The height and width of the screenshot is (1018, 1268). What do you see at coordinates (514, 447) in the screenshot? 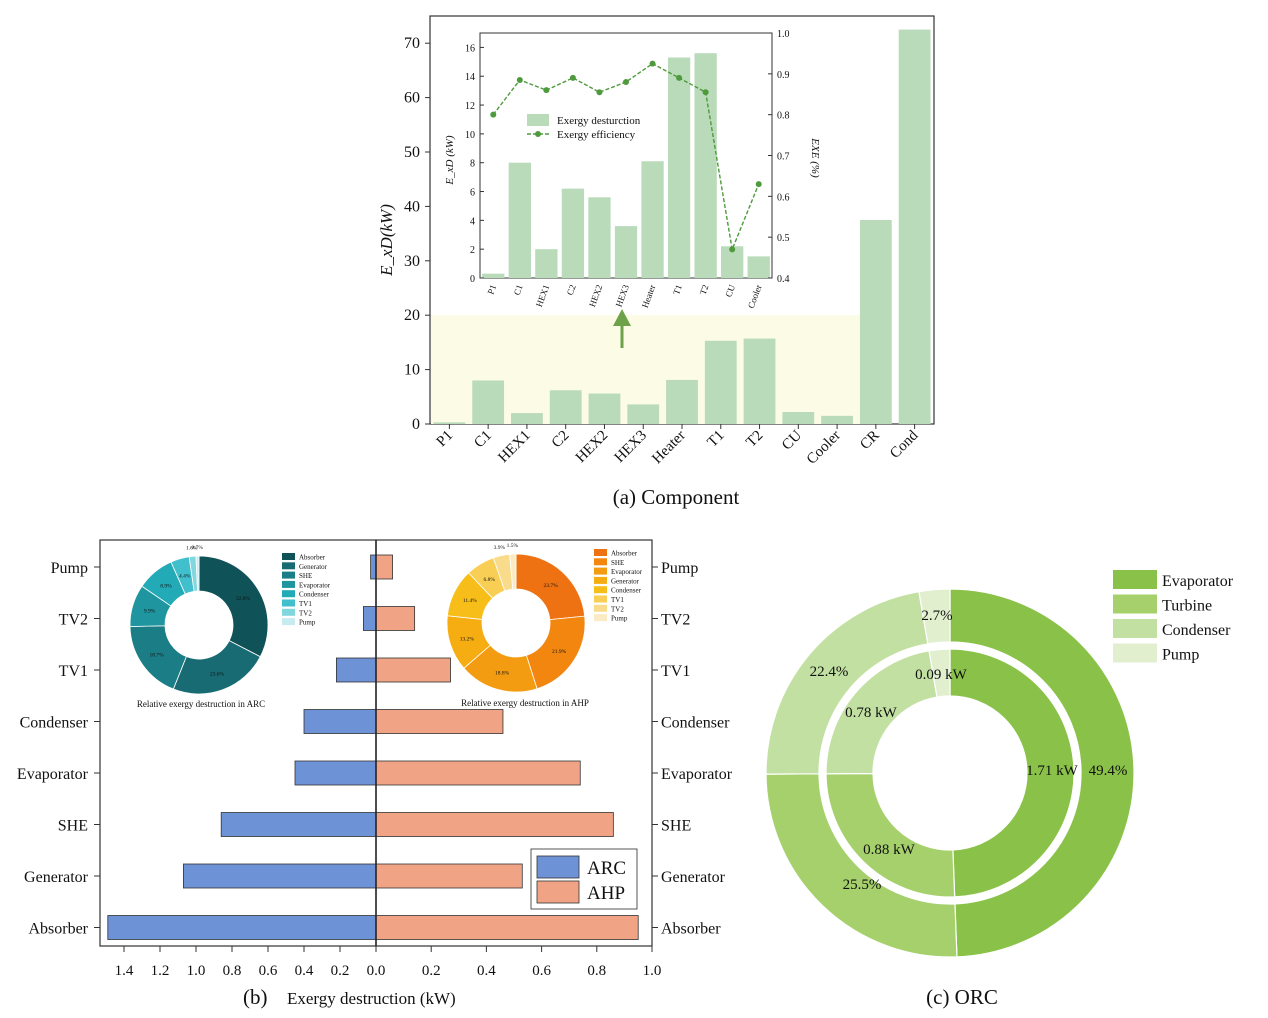
I see `x-tick-label: HEX1` at bounding box center [514, 447].